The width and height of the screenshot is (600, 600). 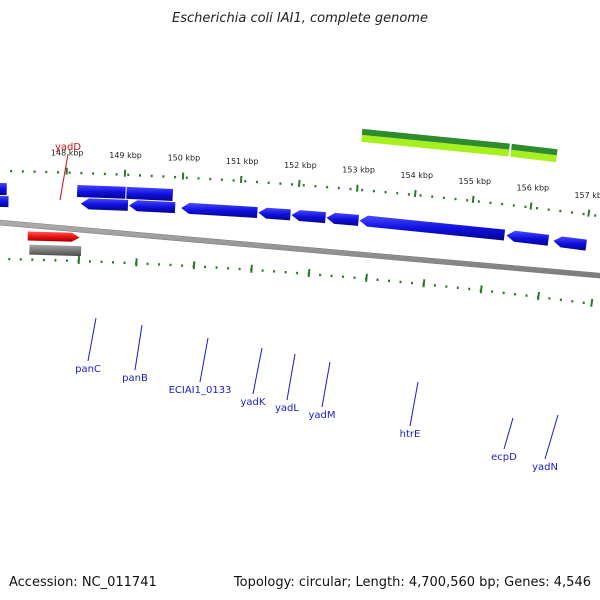 What do you see at coordinates (300, 249) in the screenshot?
I see `genome-backbone` at bounding box center [300, 249].